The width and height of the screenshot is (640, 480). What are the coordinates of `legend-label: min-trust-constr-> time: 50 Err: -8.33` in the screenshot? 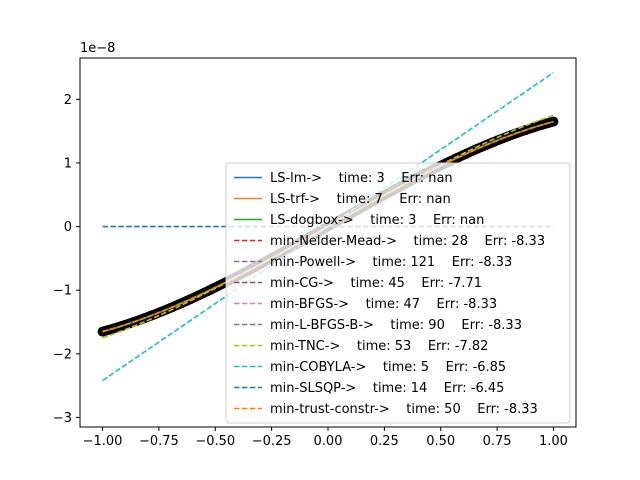 It's located at (404, 409).